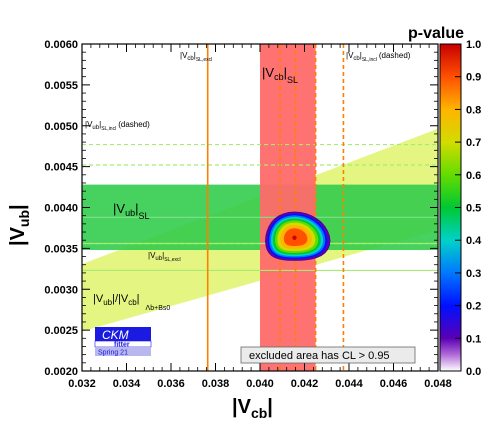 This screenshot has width=498, height=434. I want to click on label-vub-sl: |Vub|SL, so click(131, 211).